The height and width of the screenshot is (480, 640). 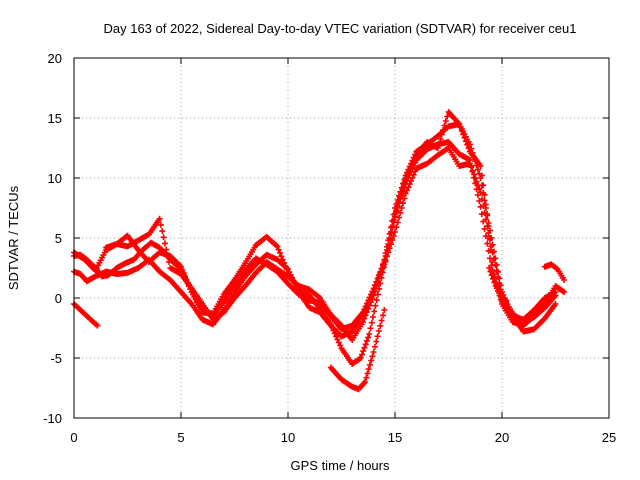 What do you see at coordinates (55, 178) in the screenshot?
I see `y-tick-label: 10` at bounding box center [55, 178].